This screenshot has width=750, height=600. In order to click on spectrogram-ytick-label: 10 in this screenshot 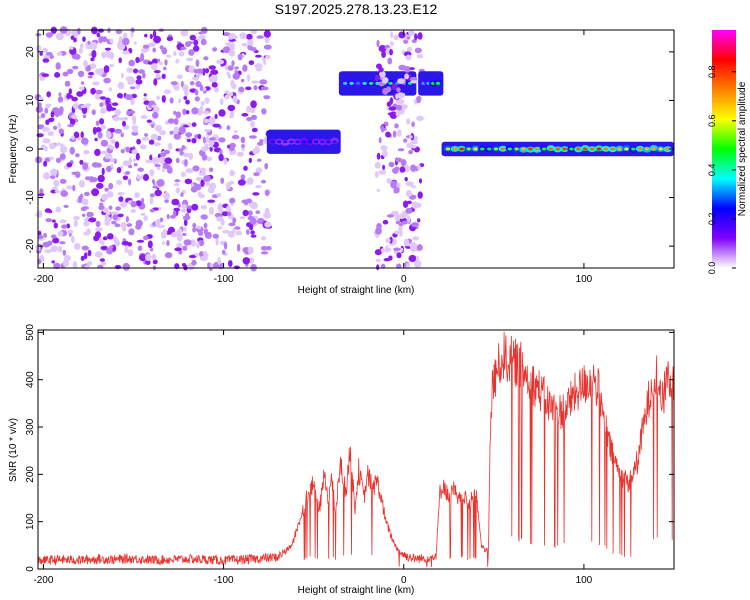, I will do `click(30, 100)`.